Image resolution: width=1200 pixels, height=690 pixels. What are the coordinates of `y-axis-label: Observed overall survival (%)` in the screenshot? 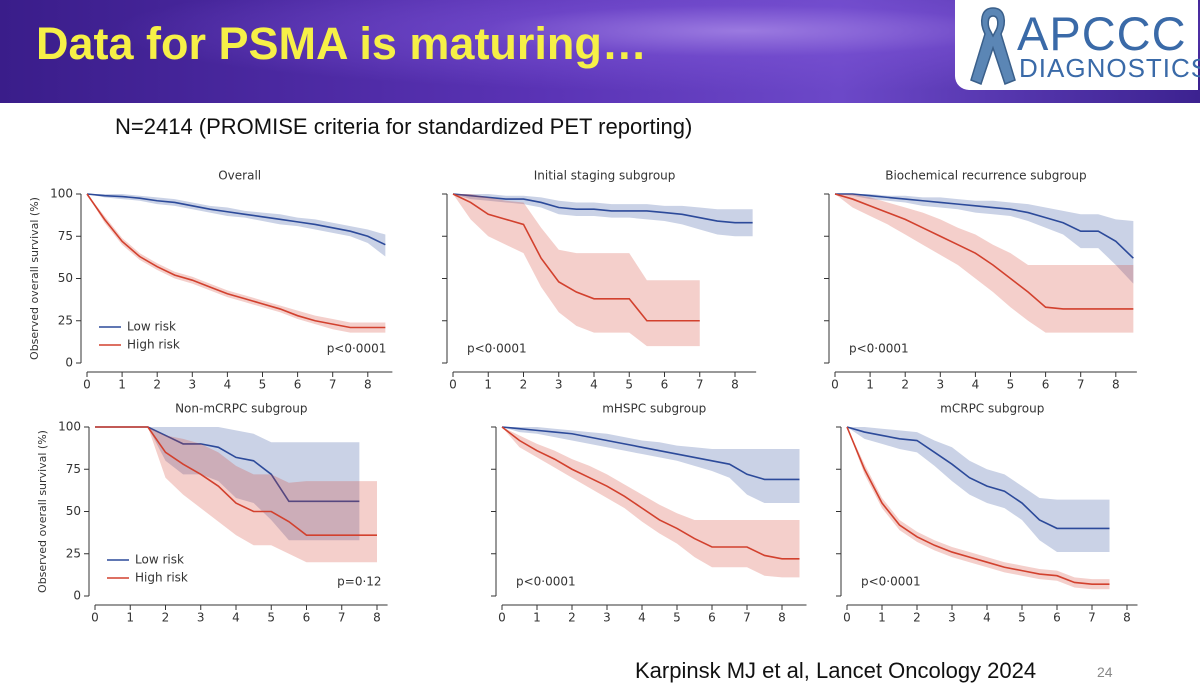 It's located at (34, 278).